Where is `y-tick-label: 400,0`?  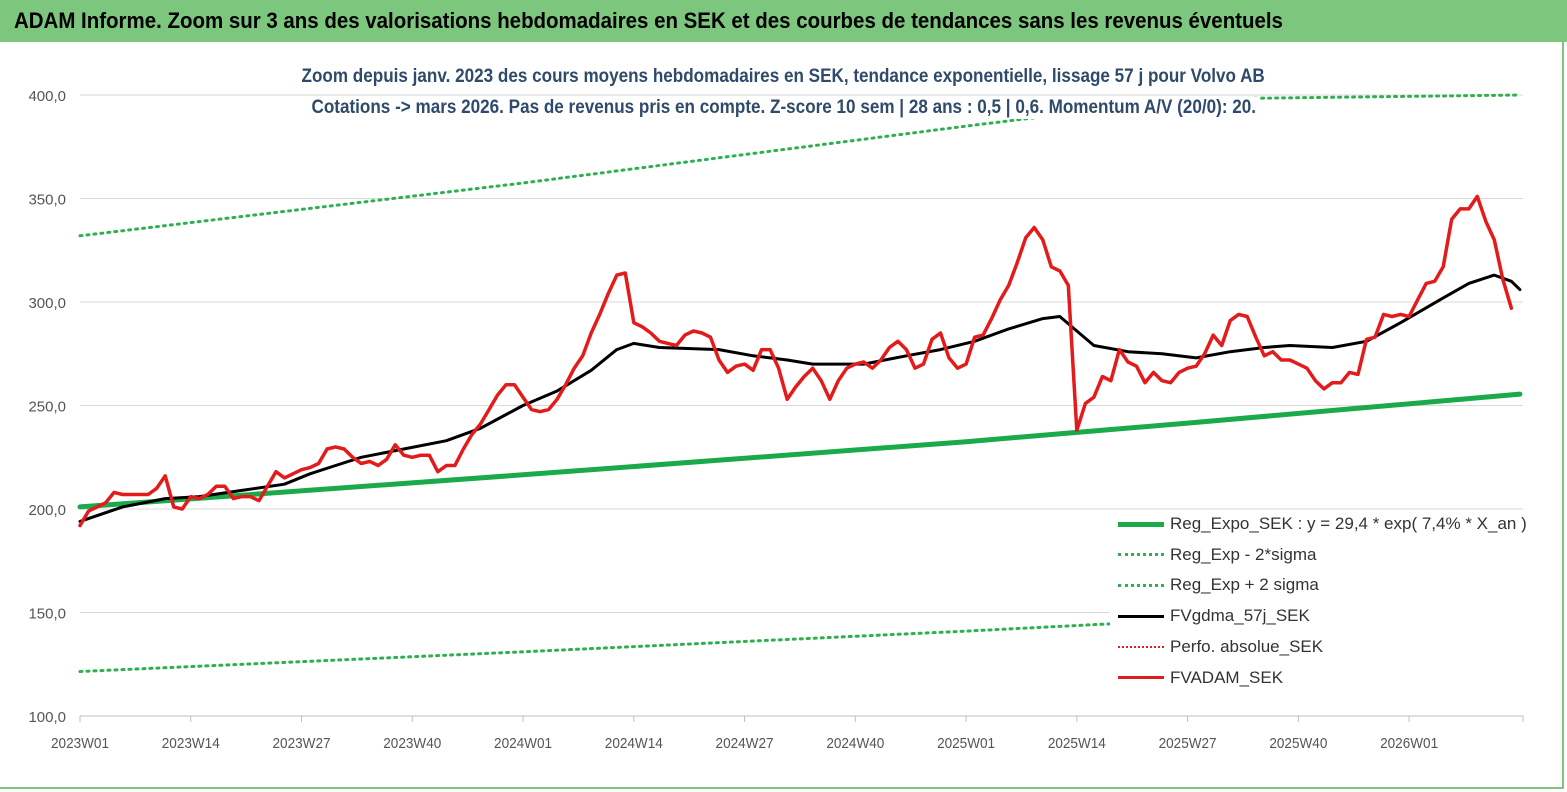
y-tick-label: 400,0 is located at coordinates (47, 96).